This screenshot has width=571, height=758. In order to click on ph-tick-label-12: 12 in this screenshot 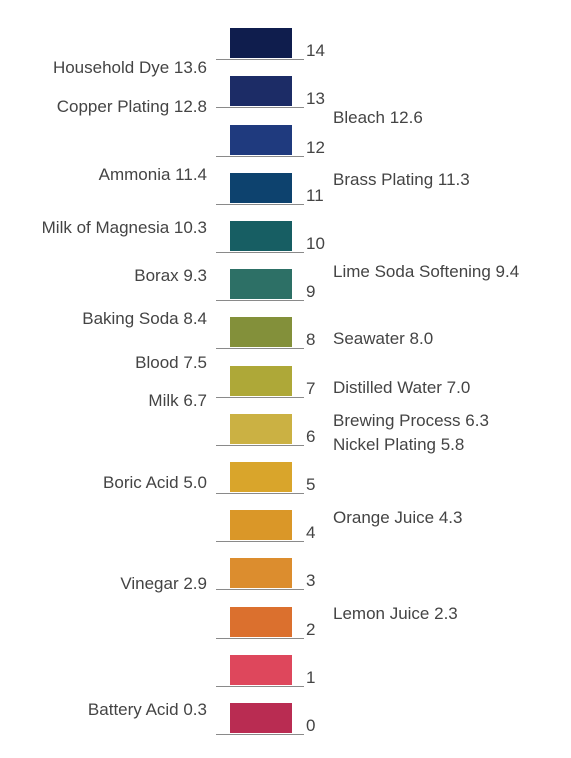, I will do `click(315, 147)`.